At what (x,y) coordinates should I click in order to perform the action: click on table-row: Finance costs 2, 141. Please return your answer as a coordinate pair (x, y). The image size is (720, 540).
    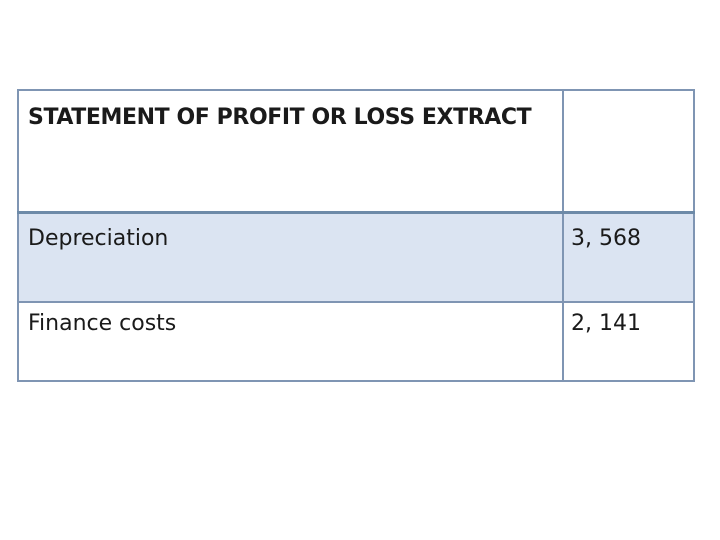
    Looking at the image, I should click on (356, 341).